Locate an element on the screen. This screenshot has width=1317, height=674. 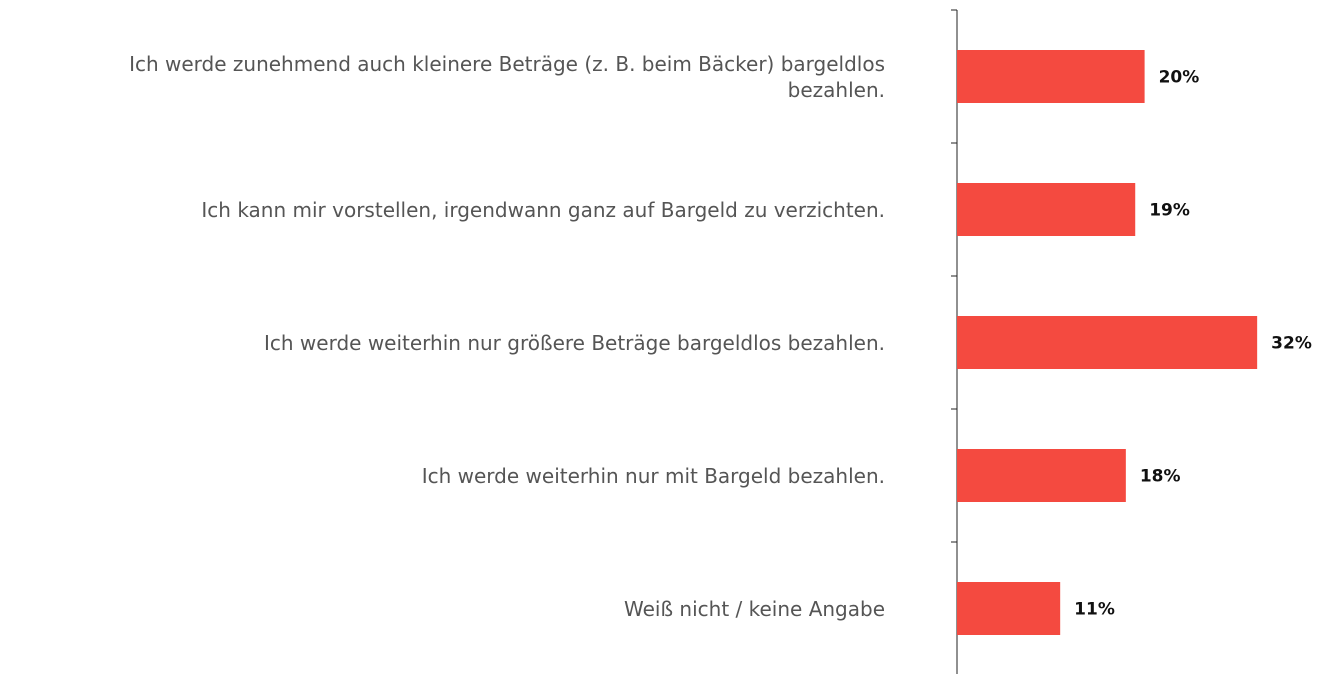
value-label: 20% is located at coordinates (1179, 78).